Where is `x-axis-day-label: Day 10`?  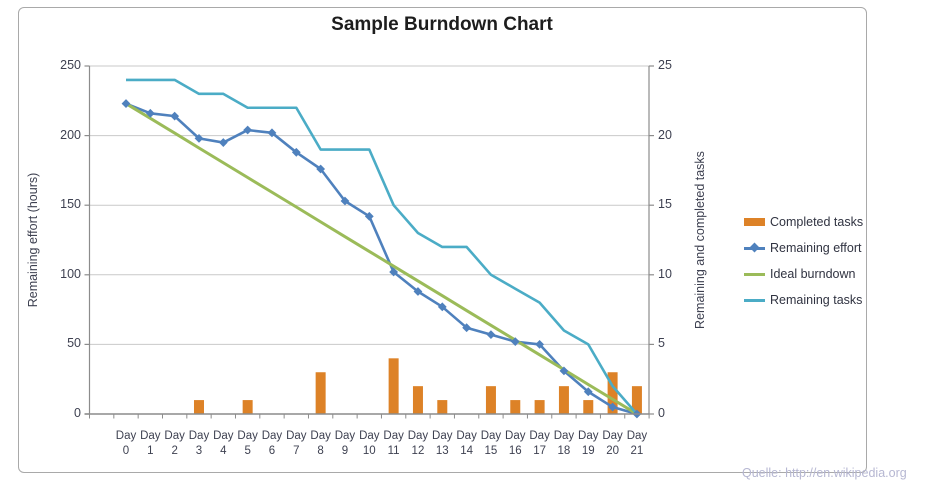
x-axis-day-label: Day 10 is located at coordinates (369, 443).